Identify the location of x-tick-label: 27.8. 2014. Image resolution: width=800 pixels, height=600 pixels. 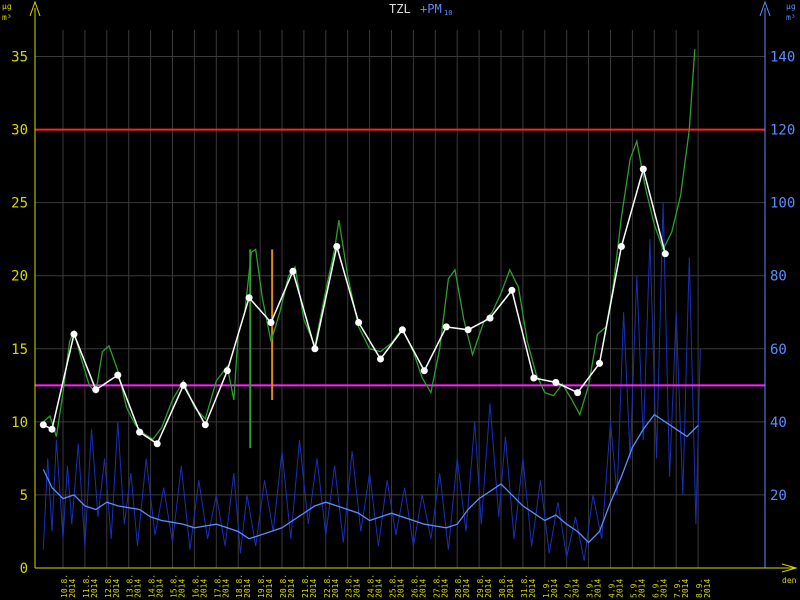
(440, 586).